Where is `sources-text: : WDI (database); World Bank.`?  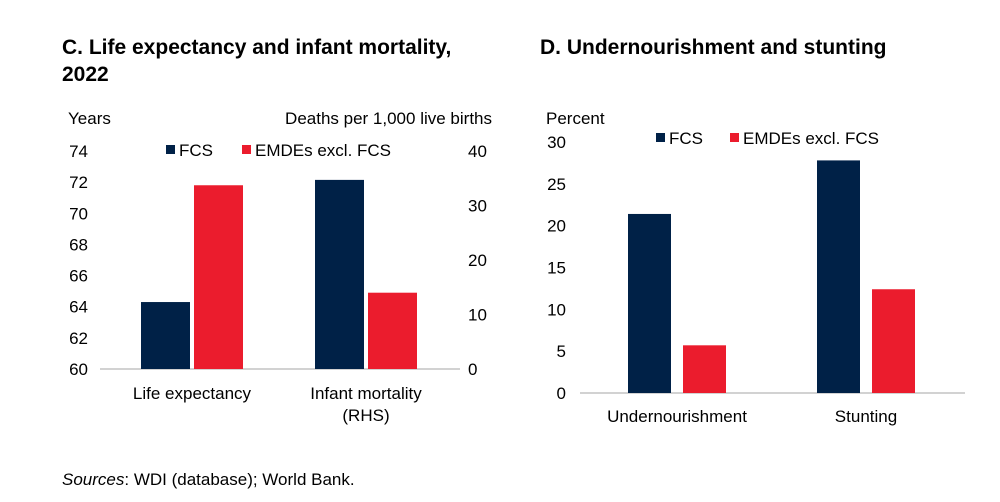 sources-text: : WDI (database); World Bank. is located at coordinates (239, 479).